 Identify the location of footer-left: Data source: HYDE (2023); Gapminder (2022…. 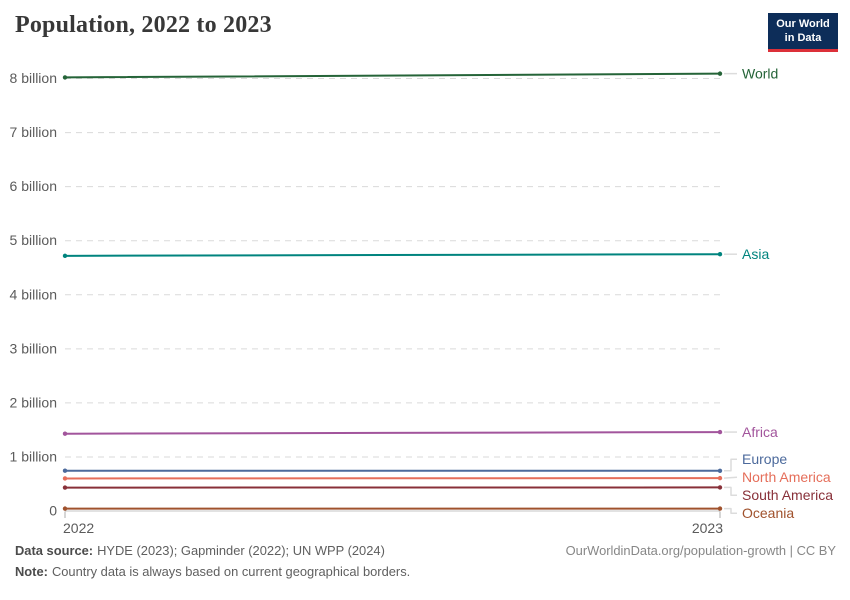
(212, 562).